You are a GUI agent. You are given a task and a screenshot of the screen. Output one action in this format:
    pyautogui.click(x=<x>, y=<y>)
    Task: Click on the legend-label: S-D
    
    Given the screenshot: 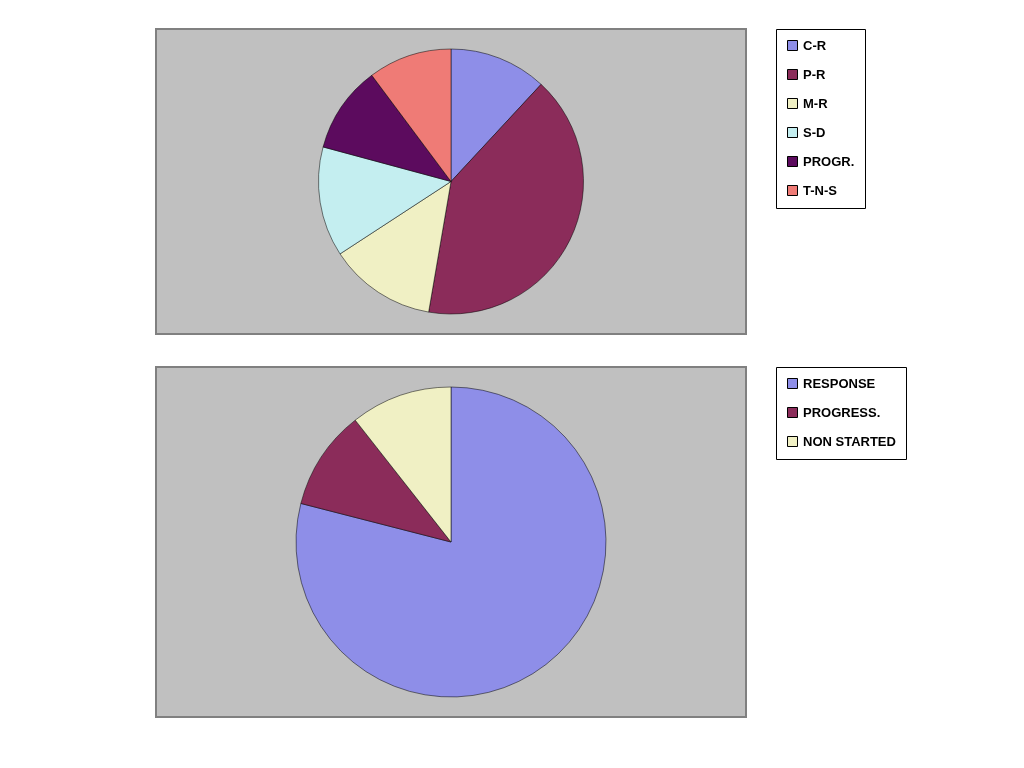 What is the action you would take?
    pyautogui.click(x=814, y=132)
    